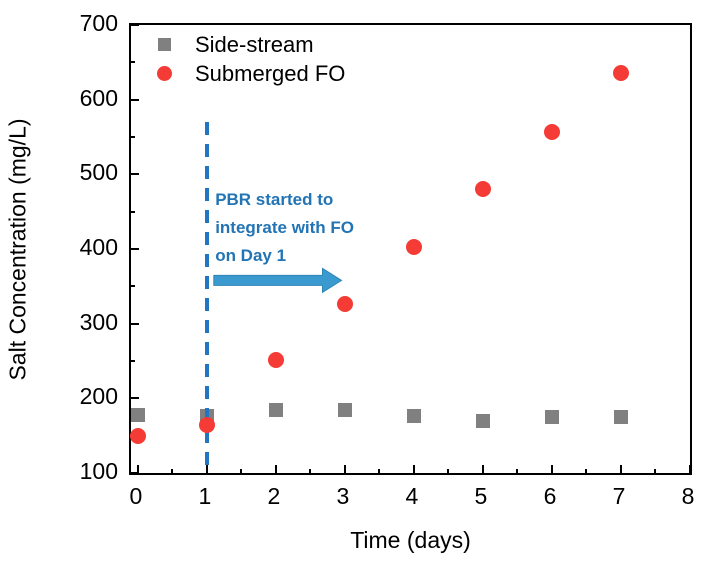 The height and width of the screenshot is (564, 707). I want to click on circle-marker-icon, so click(164, 73).